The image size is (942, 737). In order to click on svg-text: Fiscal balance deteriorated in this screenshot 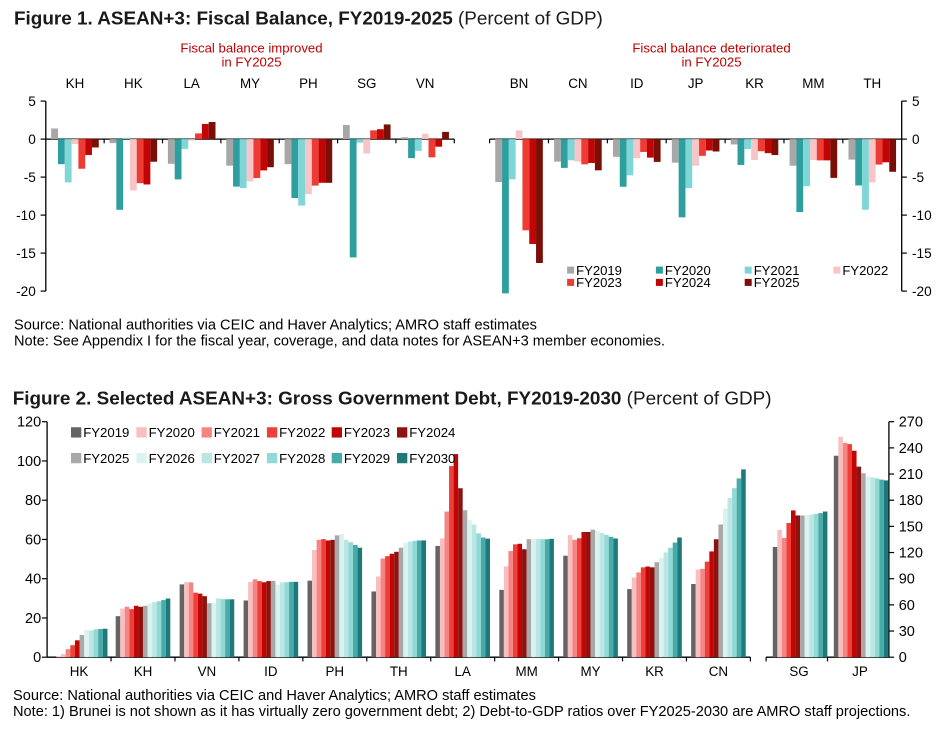, I will do `click(711, 48)`.